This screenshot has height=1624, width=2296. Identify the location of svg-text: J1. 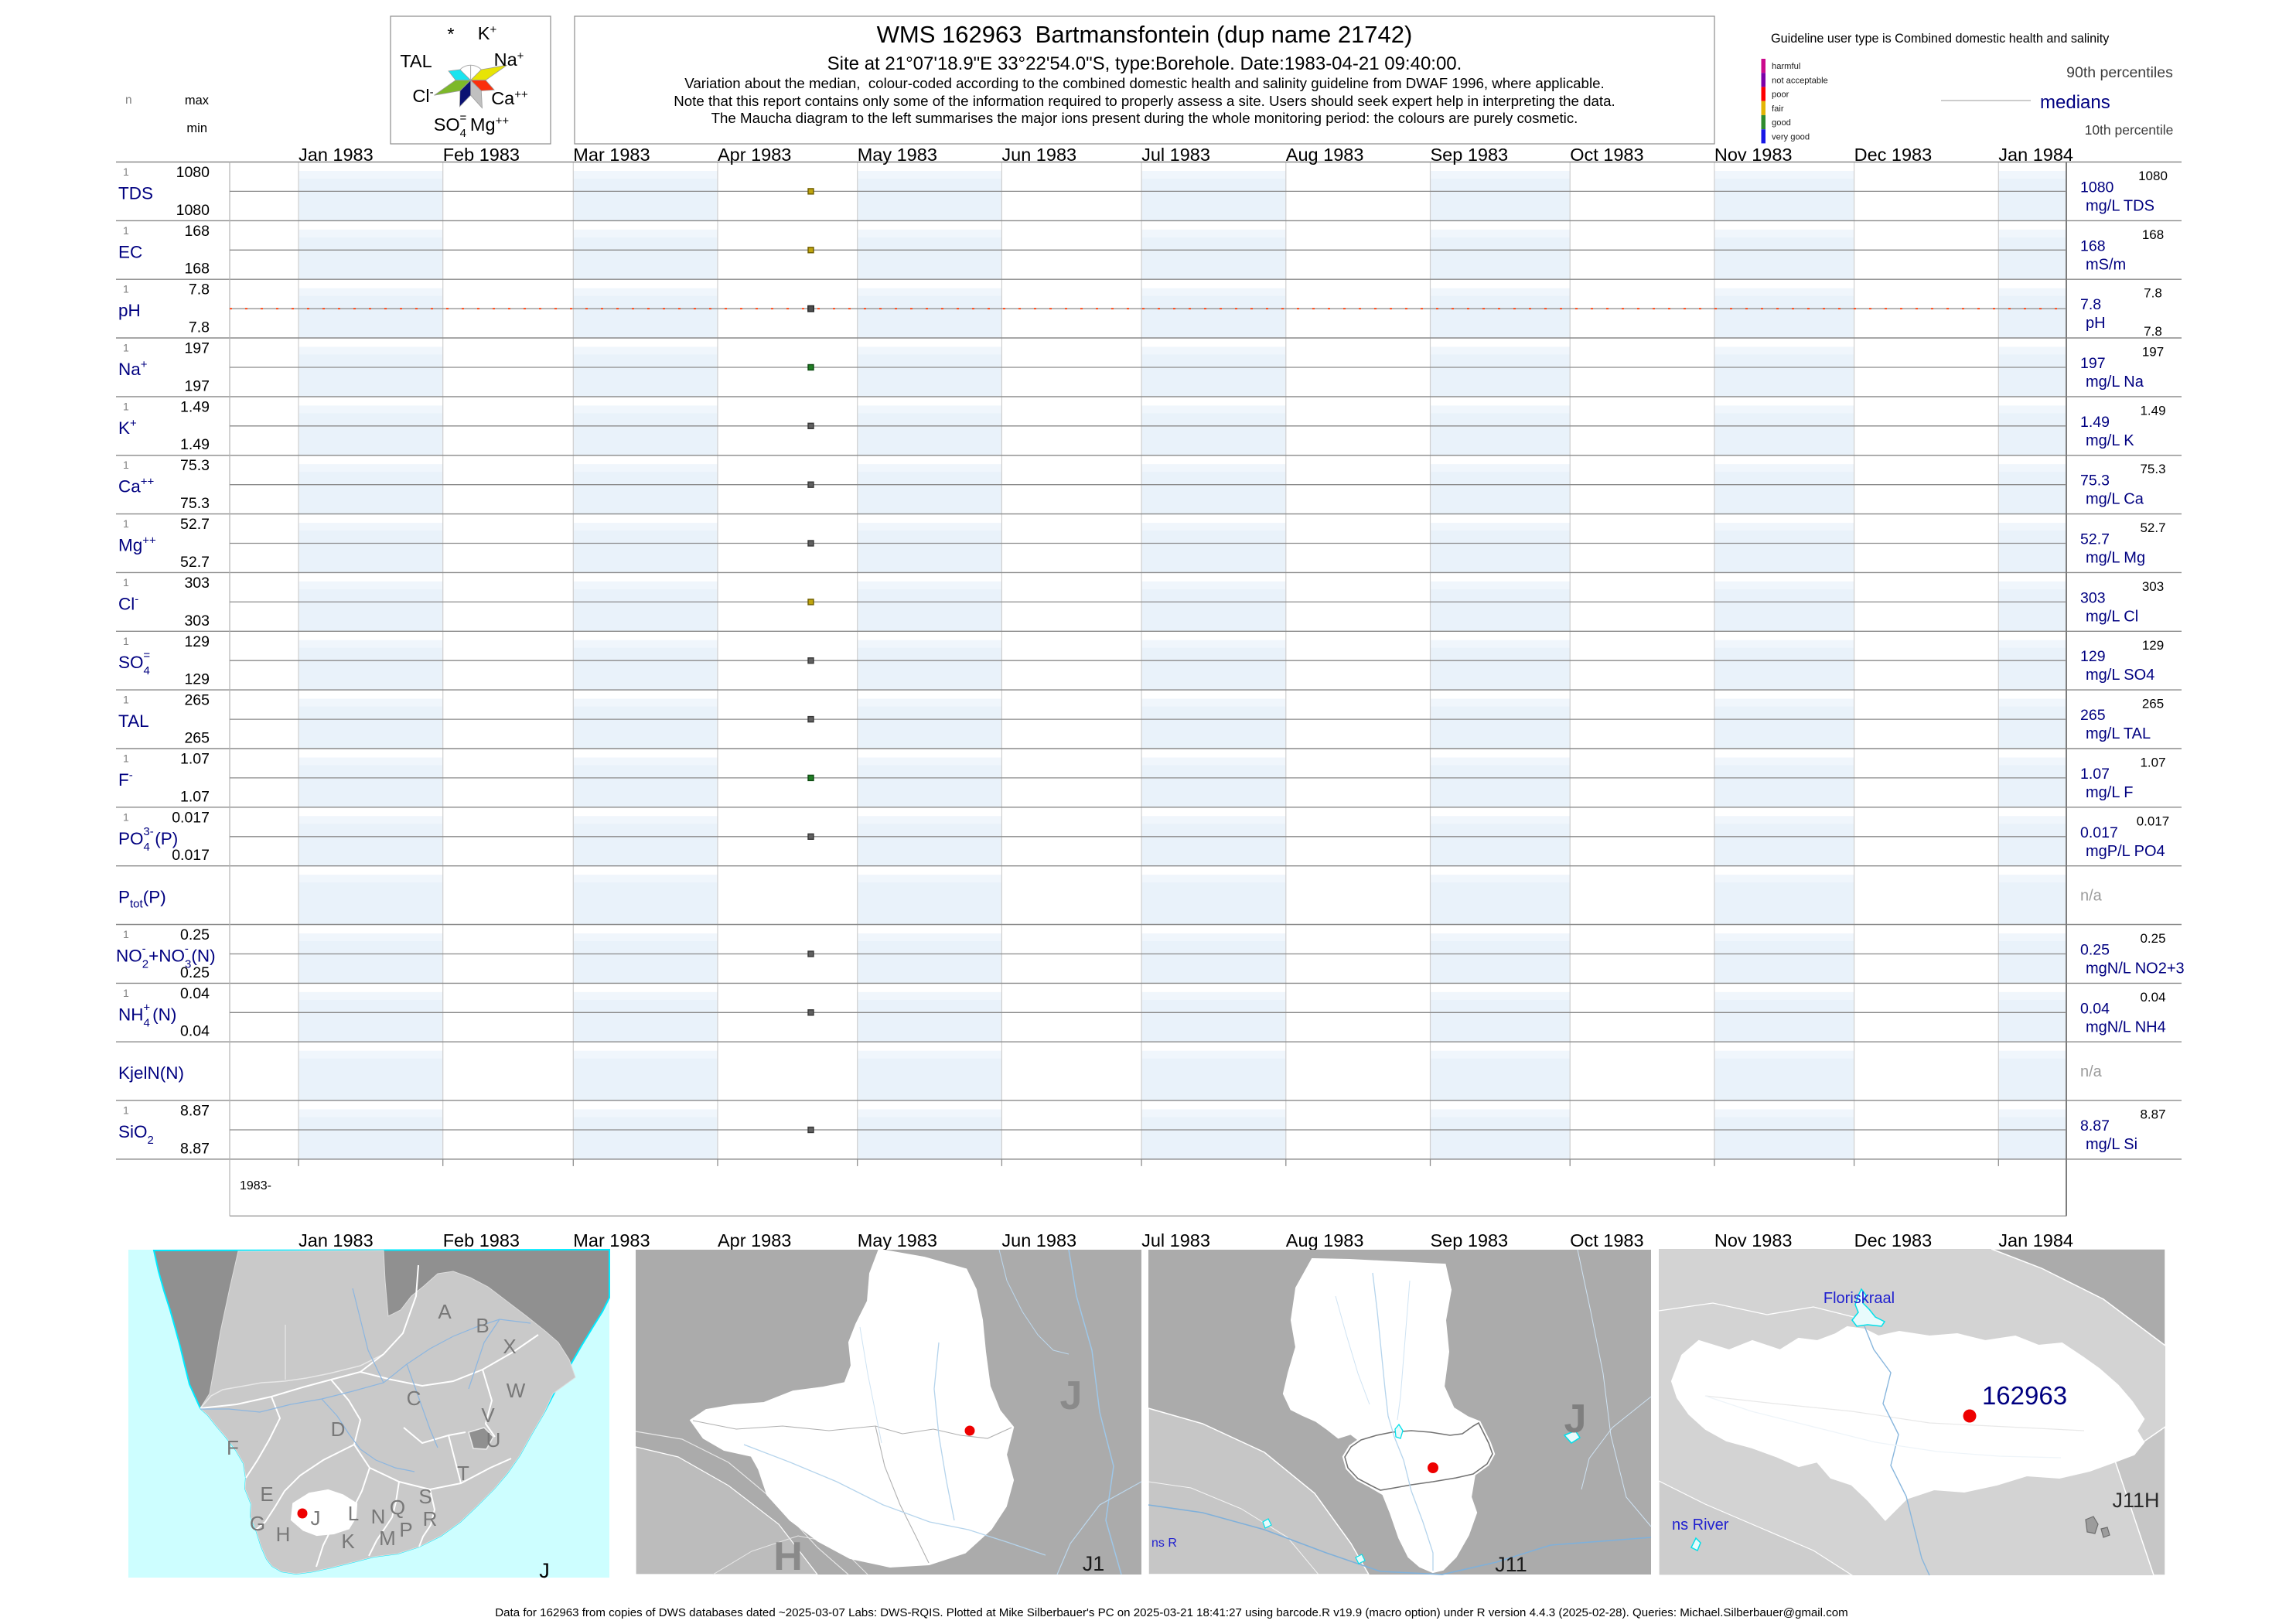
(1094, 1563).